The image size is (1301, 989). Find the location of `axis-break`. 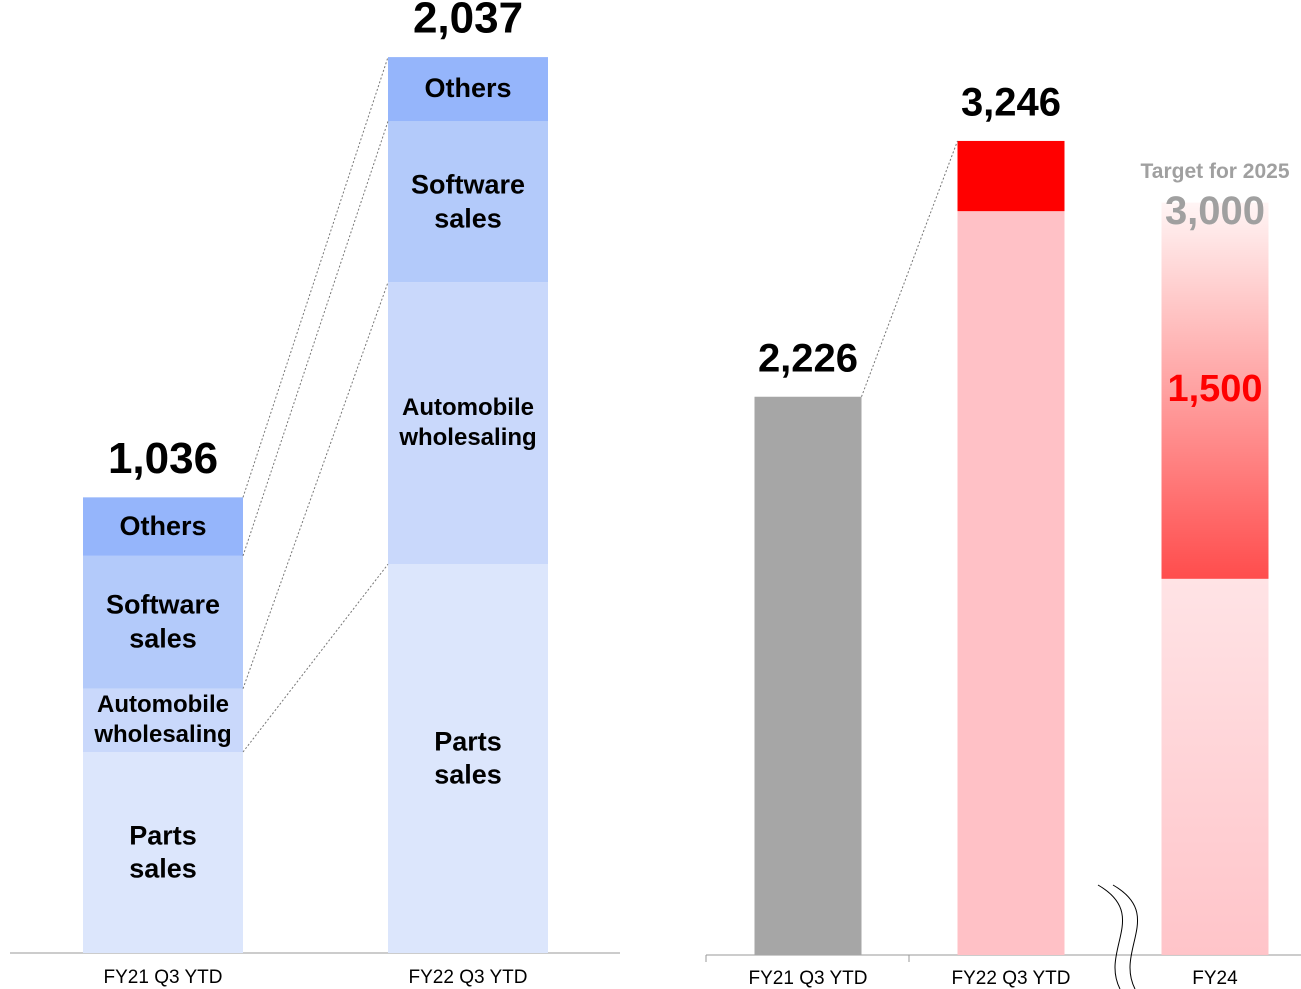

axis-break is located at coordinates (1118, 936).